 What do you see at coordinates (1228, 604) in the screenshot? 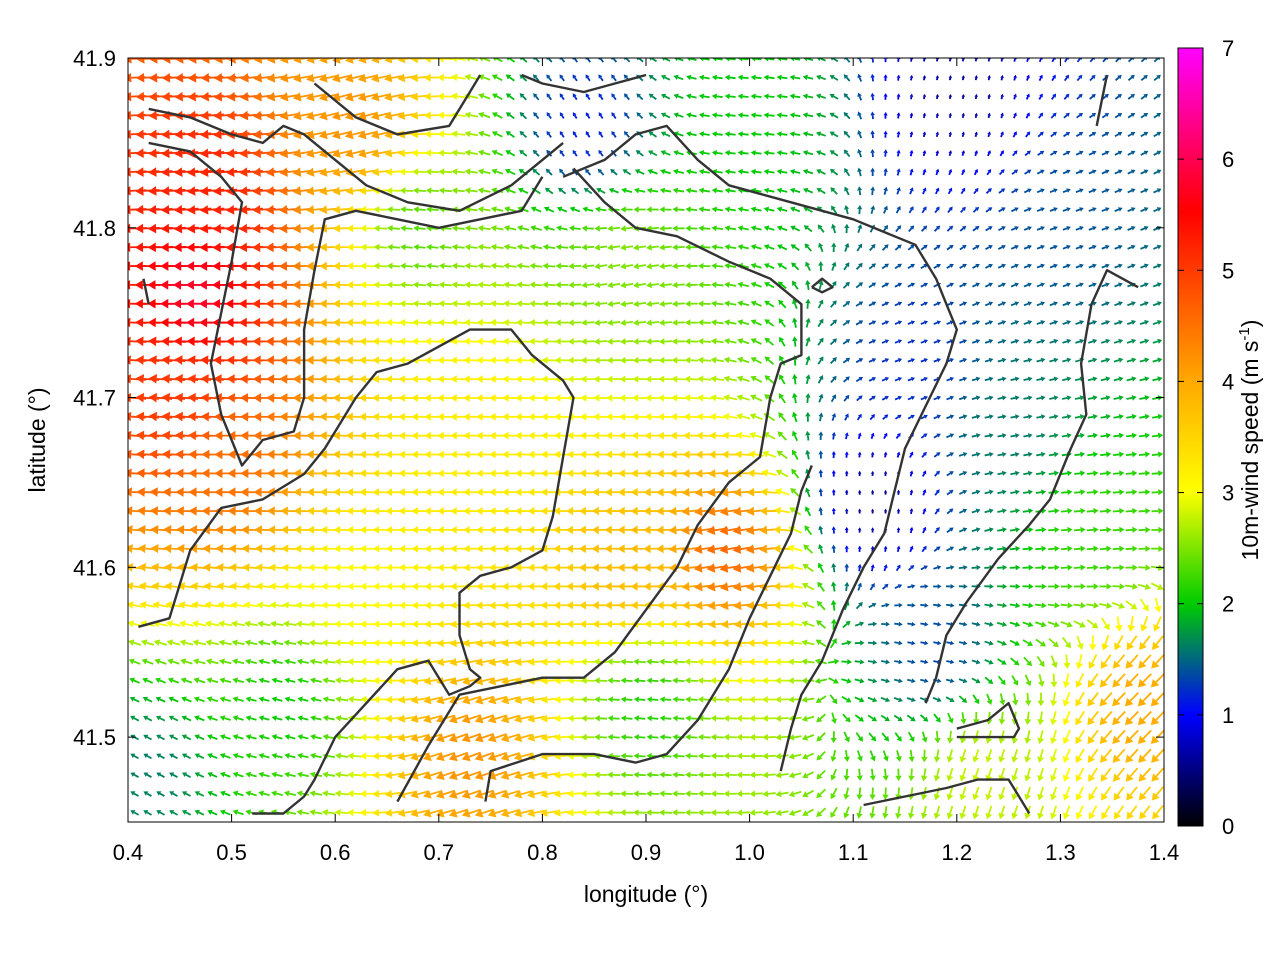
I see `colorbar-tick-label: 2` at bounding box center [1228, 604].